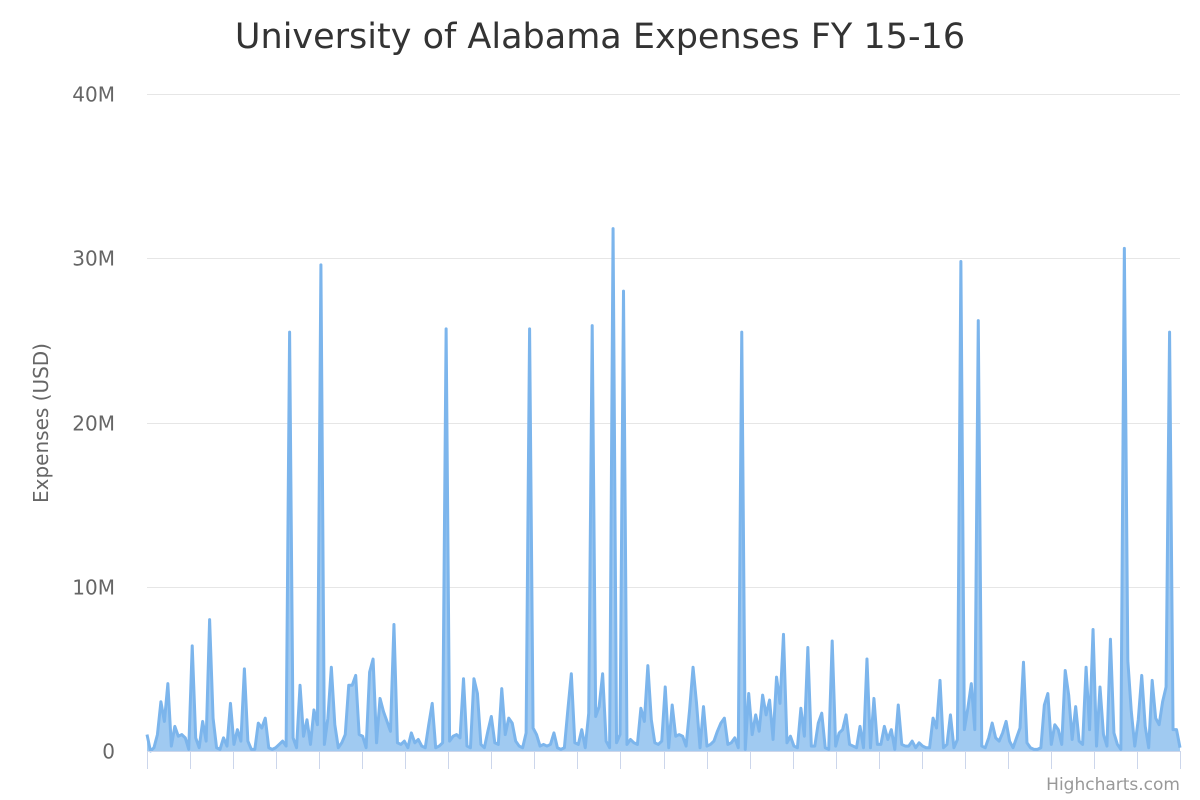 This screenshot has width=1200, height=800. Describe the element at coordinates (1113, 785) in the screenshot. I see `credits-link: Highcharts.com` at that location.